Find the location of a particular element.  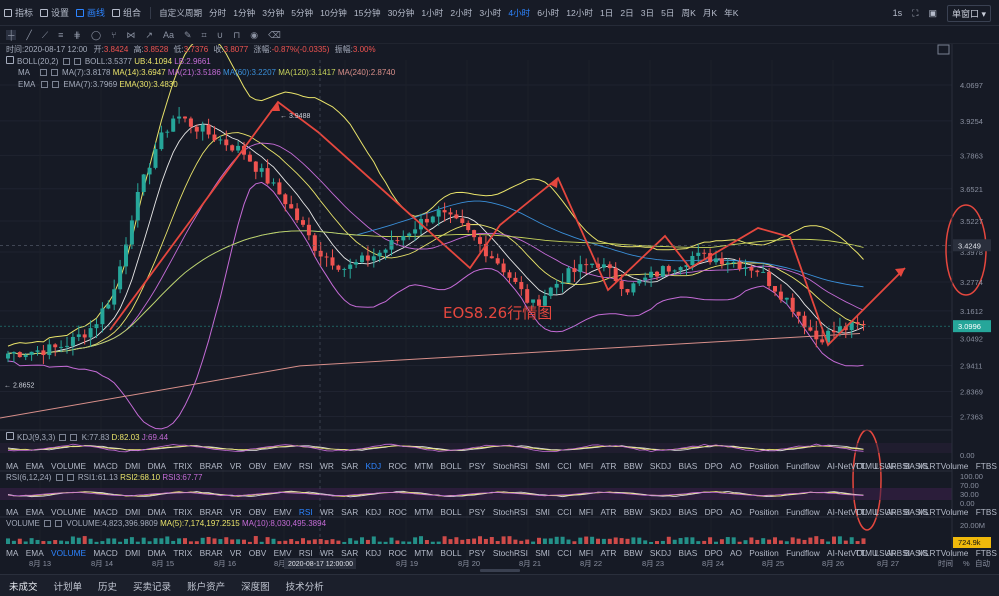

tool-pen: 画线 is located at coordinates (90, 12).